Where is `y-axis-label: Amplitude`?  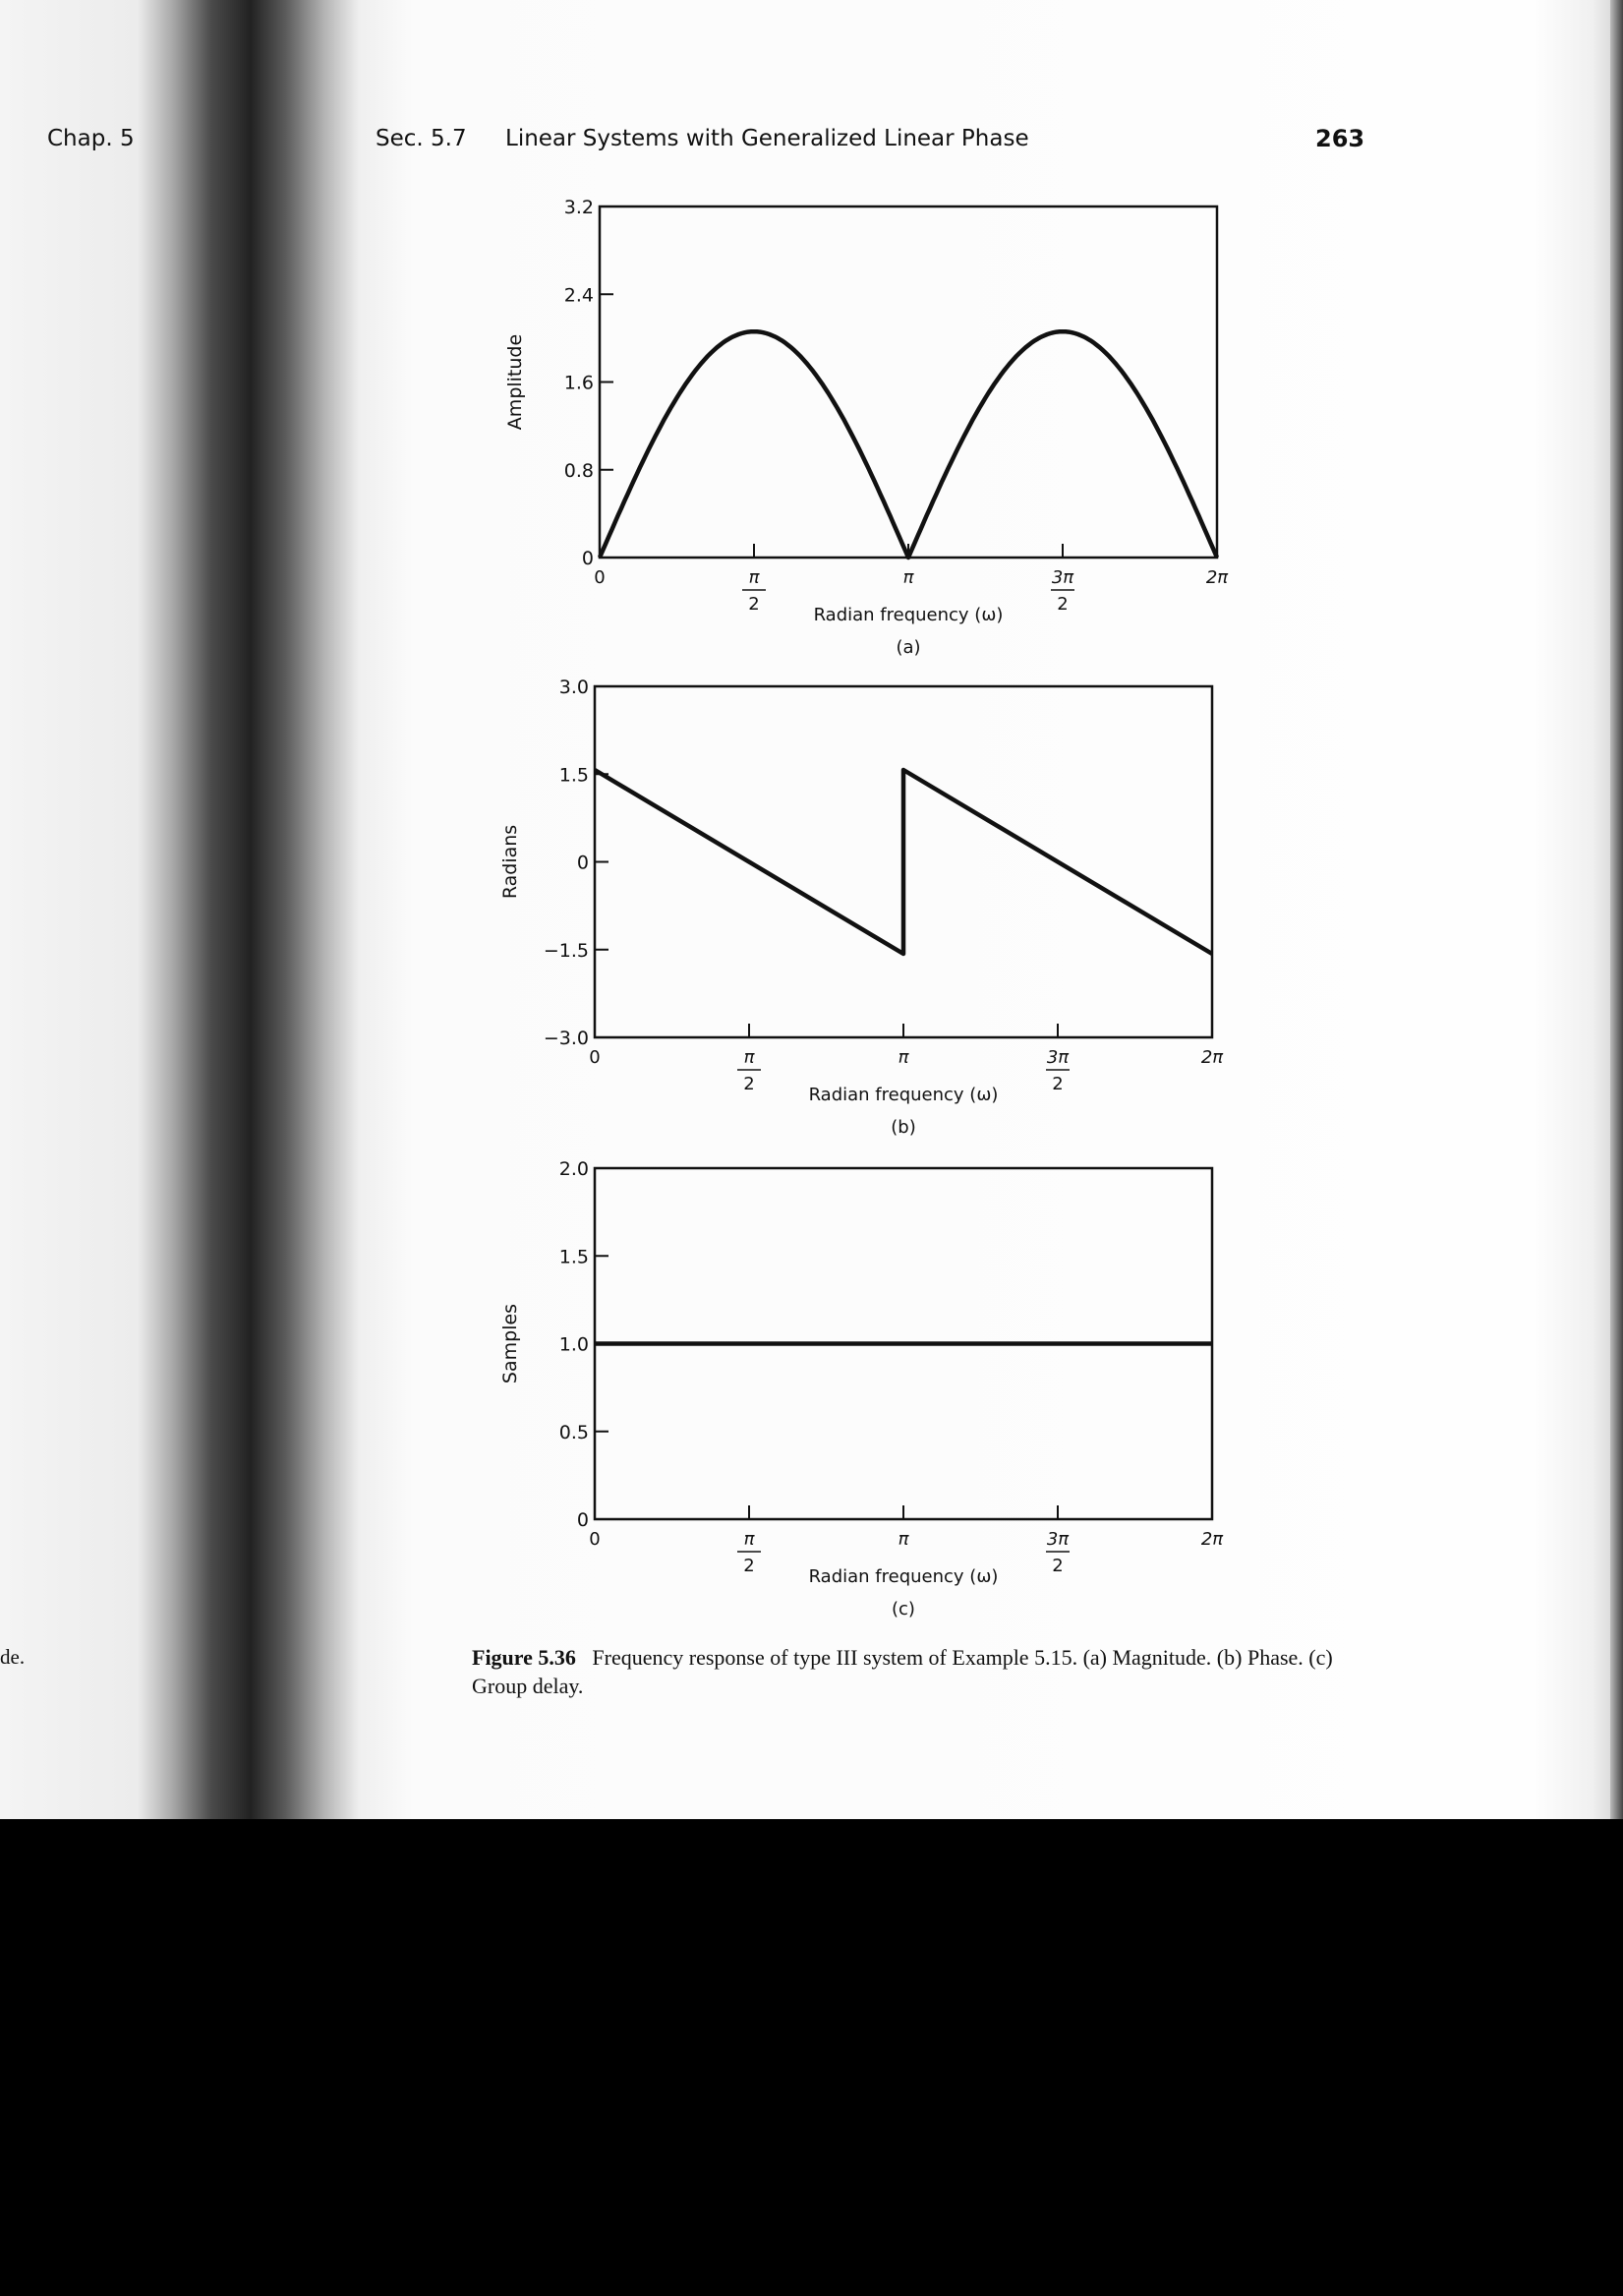 y-axis-label: Amplitude is located at coordinates (515, 382).